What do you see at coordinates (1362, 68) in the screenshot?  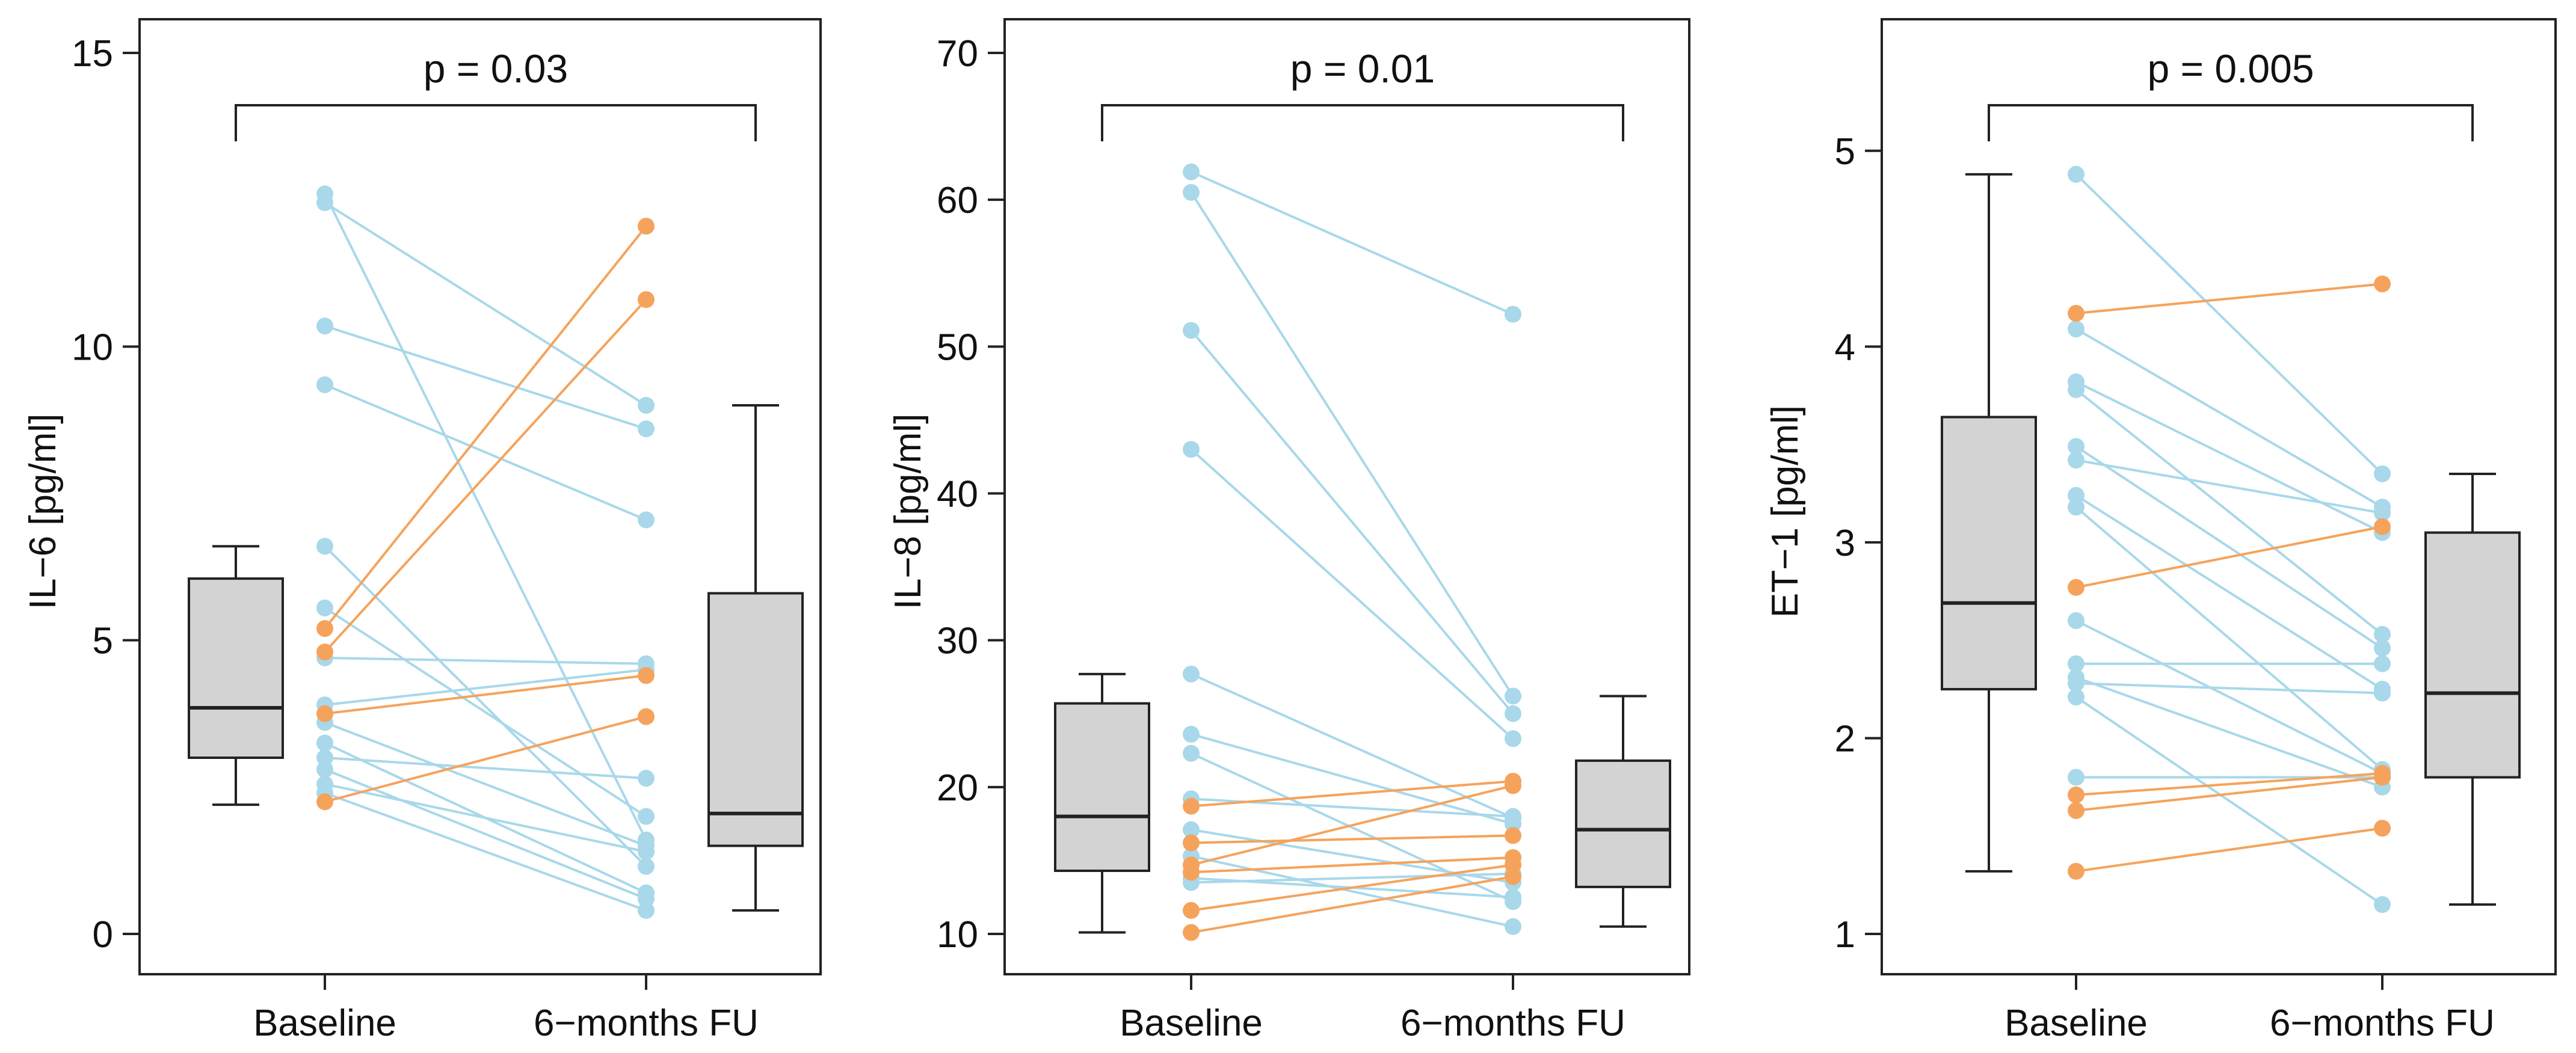 I see `p-value-label: p = 0.01` at bounding box center [1362, 68].